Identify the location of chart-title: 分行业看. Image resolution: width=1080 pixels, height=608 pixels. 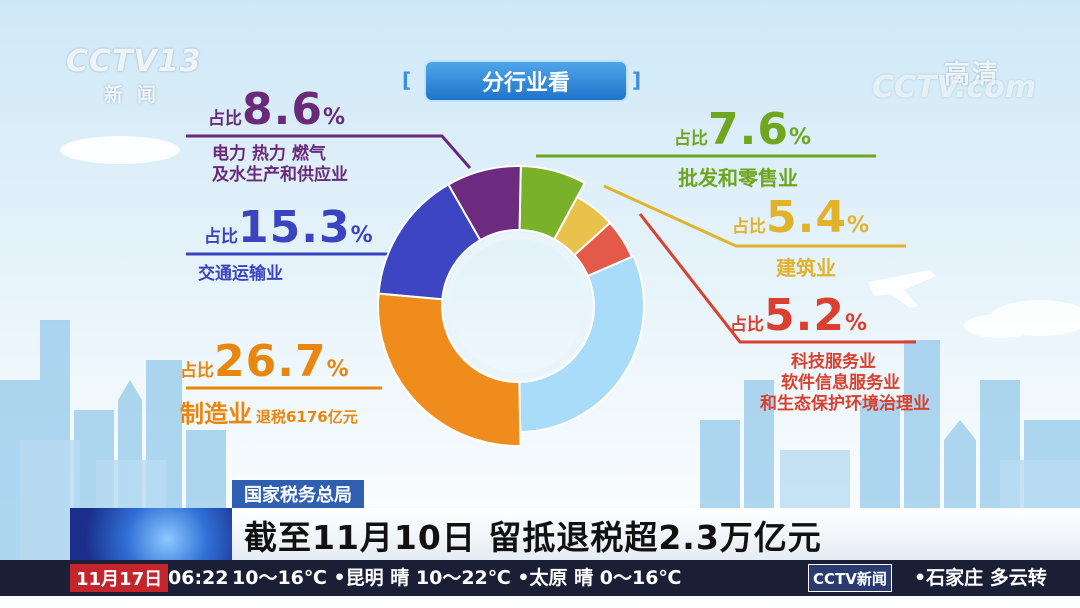
(526, 81).